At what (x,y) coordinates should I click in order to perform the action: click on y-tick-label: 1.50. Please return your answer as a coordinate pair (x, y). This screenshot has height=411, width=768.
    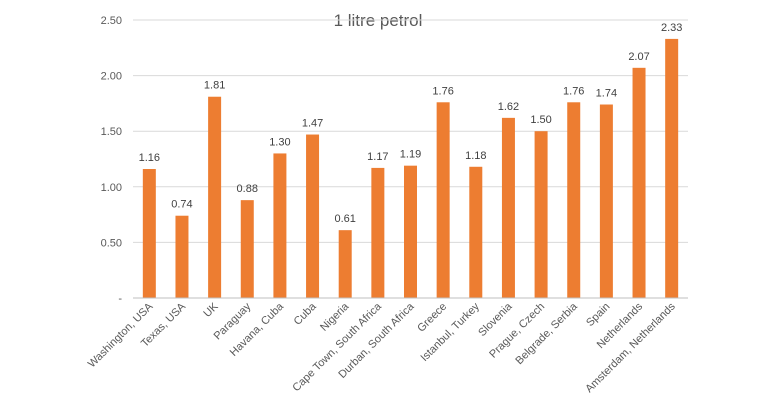
    Looking at the image, I should click on (111, 132).